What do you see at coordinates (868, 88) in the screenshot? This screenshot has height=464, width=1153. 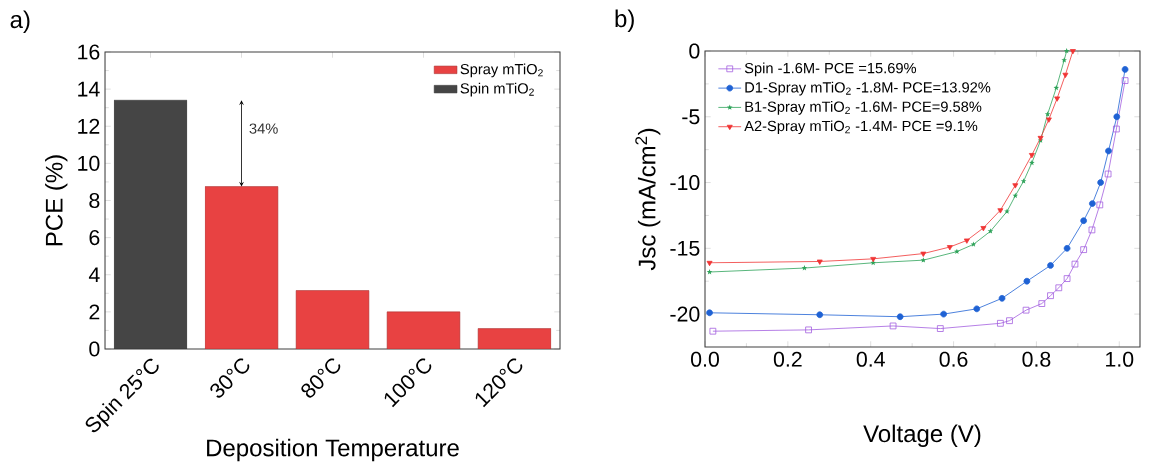 I see `legend-label: D1-Spray mTiO$_{2}$ -1.8M- PCE=13.92%` at bounding box center [868, 88].